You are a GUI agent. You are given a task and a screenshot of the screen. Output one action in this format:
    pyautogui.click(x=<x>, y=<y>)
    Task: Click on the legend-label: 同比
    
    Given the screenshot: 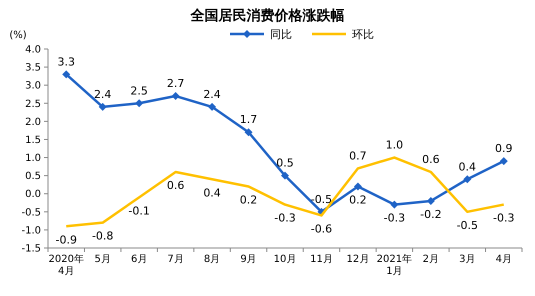 What is the action you would take?
    pyautogui.click(x=281, y=34)
    